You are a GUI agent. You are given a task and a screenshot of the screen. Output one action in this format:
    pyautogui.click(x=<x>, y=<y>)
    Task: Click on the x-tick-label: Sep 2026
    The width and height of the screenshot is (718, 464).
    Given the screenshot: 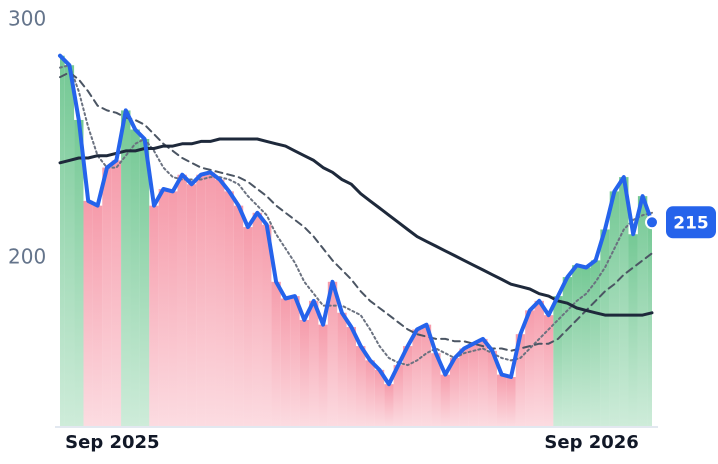 What is the action you would take?
    pyautogui.click(x=591, y=442)
    